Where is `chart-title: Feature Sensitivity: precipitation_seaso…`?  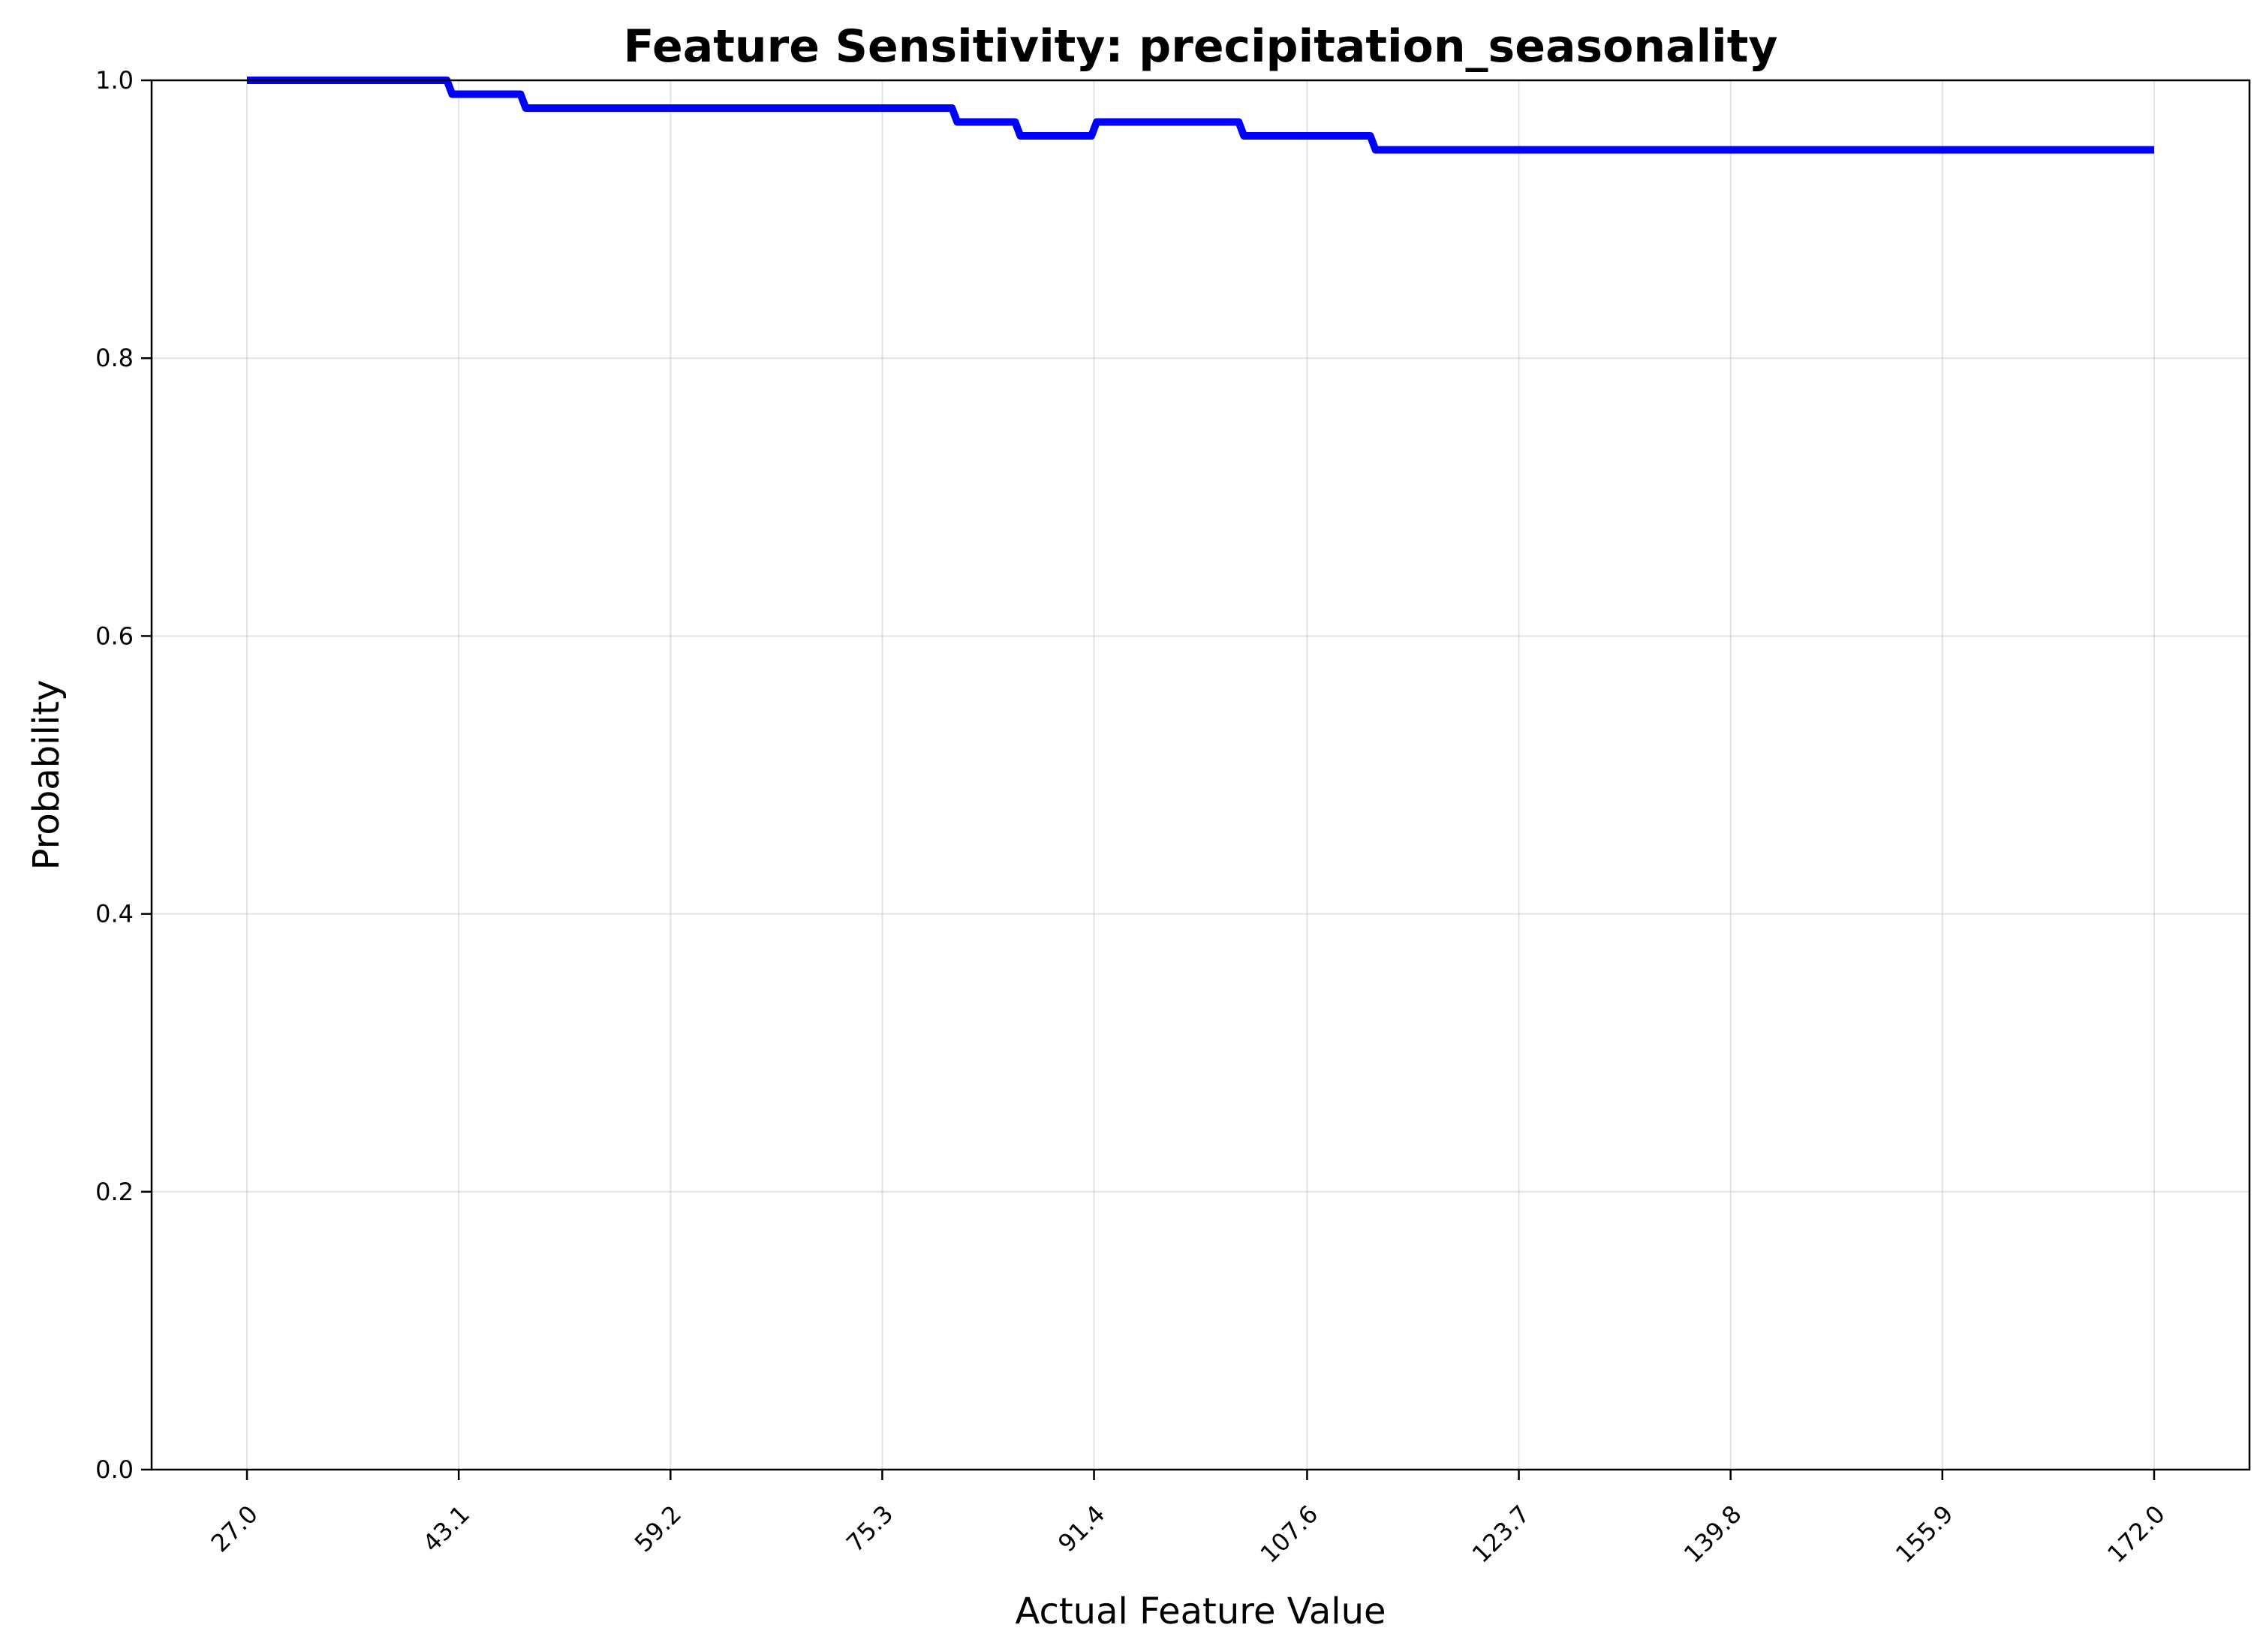
chart-title: Feature Sensitivity: precipitation_seaso… is located at coordinates (1201, 46).